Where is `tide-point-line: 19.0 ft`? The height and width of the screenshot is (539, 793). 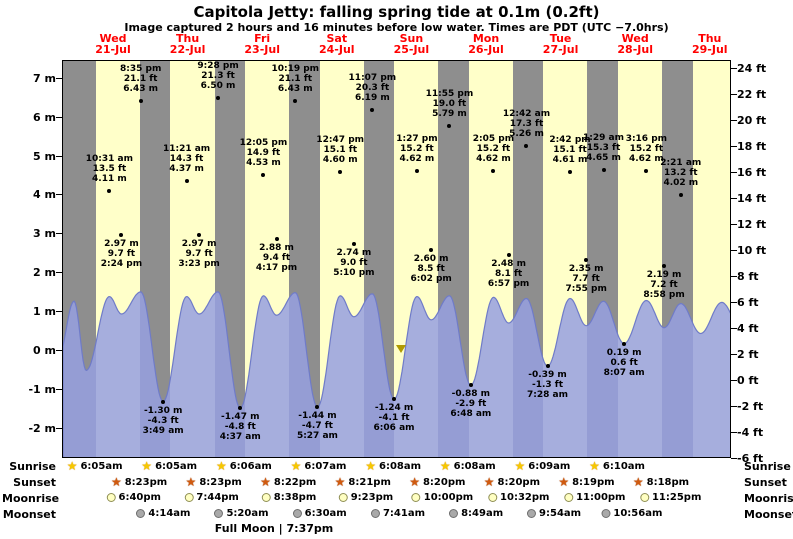
tide-point-line: 19.0 ft is located at coordinates (449, 103).